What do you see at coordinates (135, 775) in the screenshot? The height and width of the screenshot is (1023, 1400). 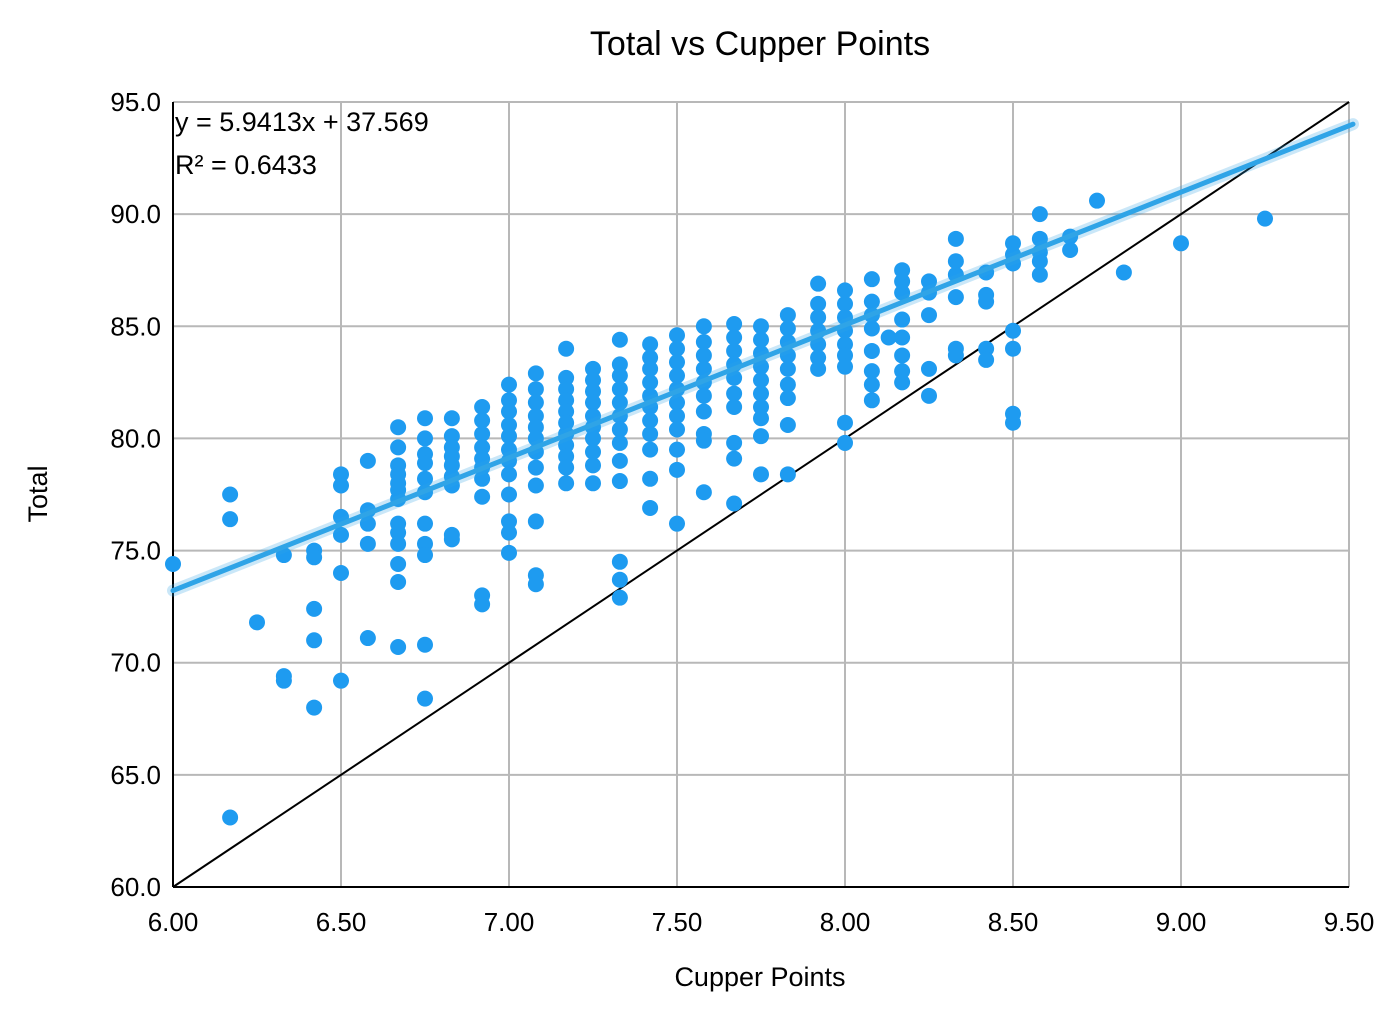 I see `y-tick-label: 65.0` at bounding box center [135, 775].